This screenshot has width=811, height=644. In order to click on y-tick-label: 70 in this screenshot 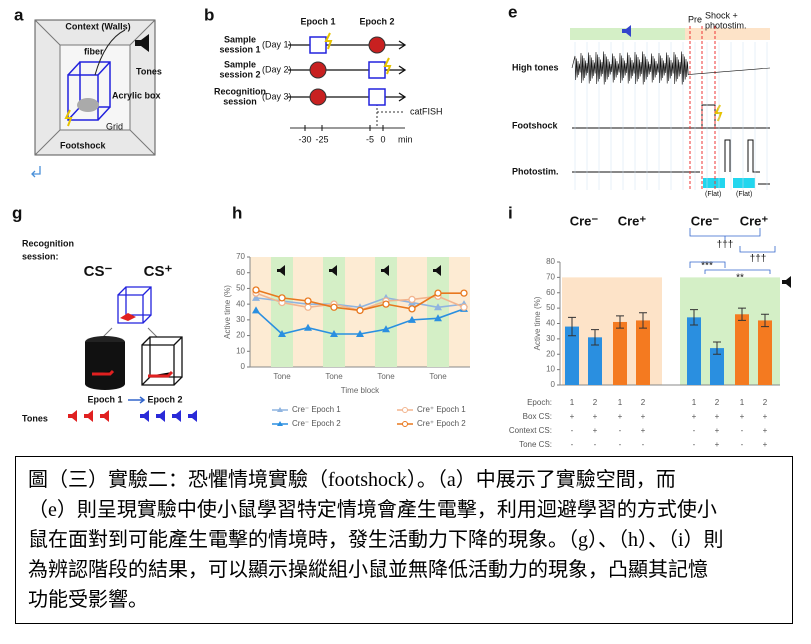, I will do `click(550, 276)`.